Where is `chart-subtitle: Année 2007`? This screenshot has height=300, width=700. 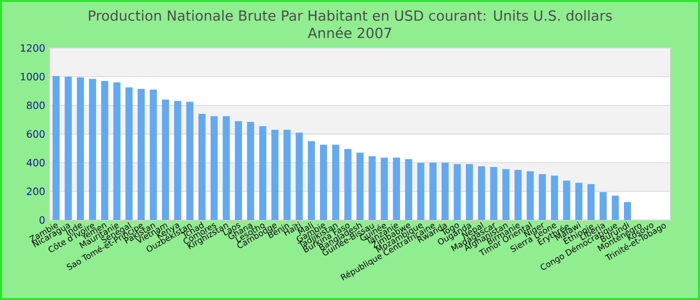
chart-subtitle: Année 2007 is located at coordinates (350, 32).